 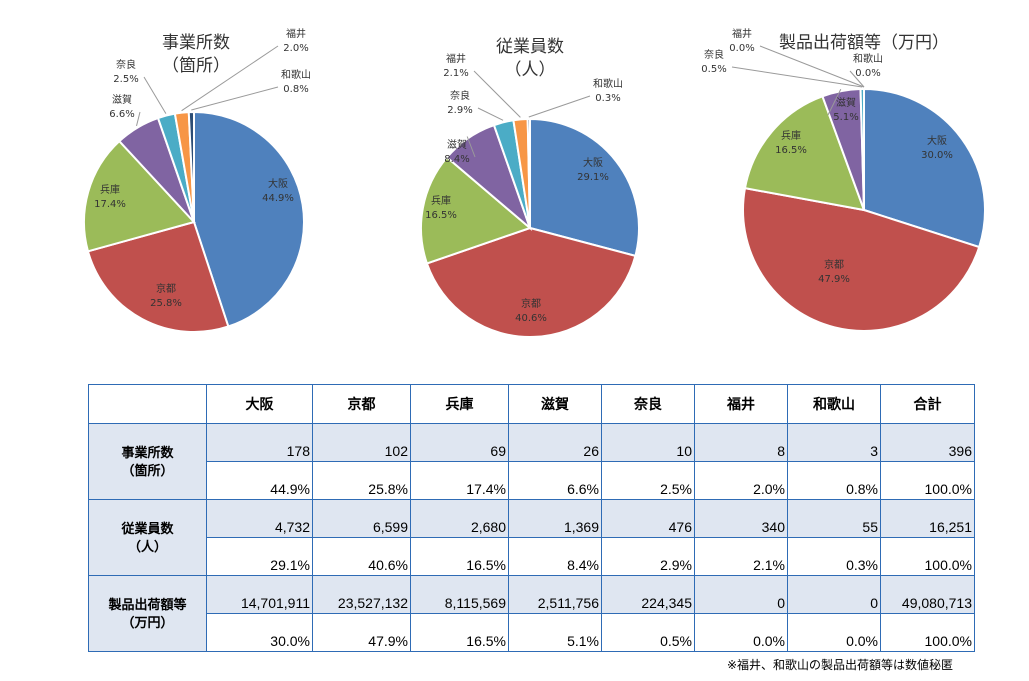 What do you see at coordinates (741, 404) in the screenshot?
I see `column-header: 福井` at bounding box center [741, 404].